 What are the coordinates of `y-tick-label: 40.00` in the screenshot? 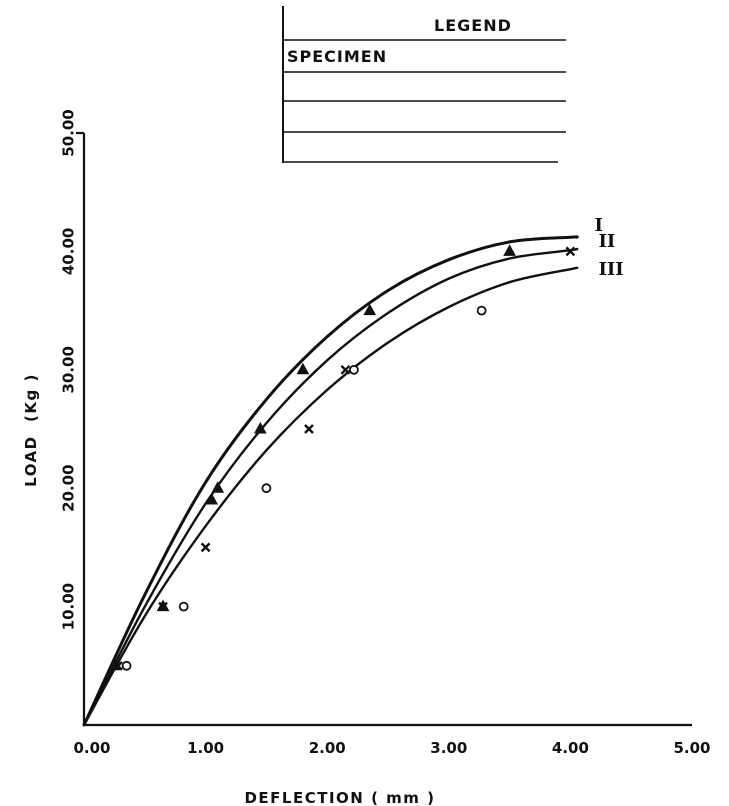 It's located at (69, 251).